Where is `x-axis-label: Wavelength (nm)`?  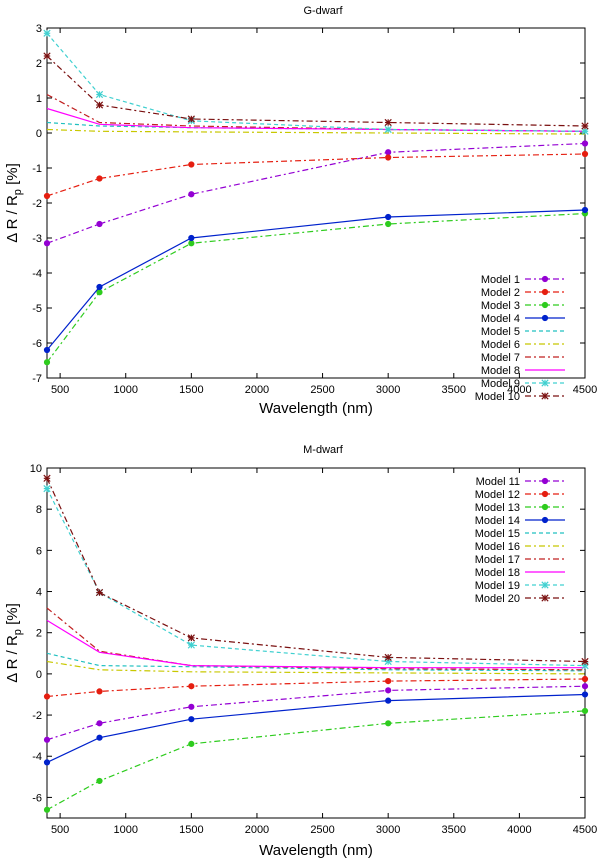
x-axis-label: Wavelength (nm) is located at coordinates (316, 850).